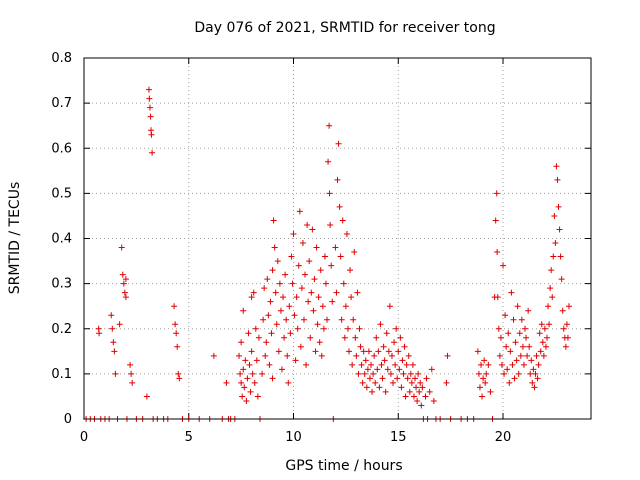 Image resolution: width=640 pixels, height=480 pixels. I want to click on y-tick-label: 0.2, so click(61, 329).